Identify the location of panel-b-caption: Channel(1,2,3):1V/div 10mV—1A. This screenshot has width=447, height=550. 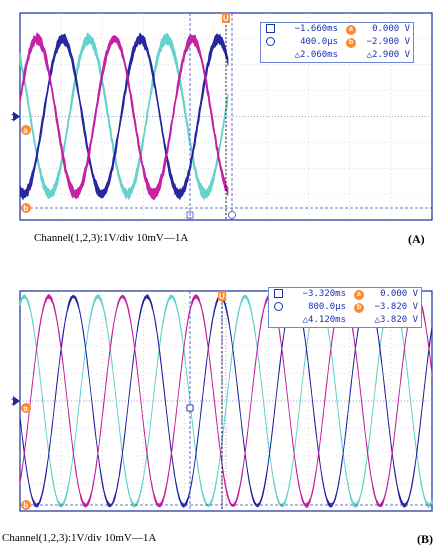
(79, 538).